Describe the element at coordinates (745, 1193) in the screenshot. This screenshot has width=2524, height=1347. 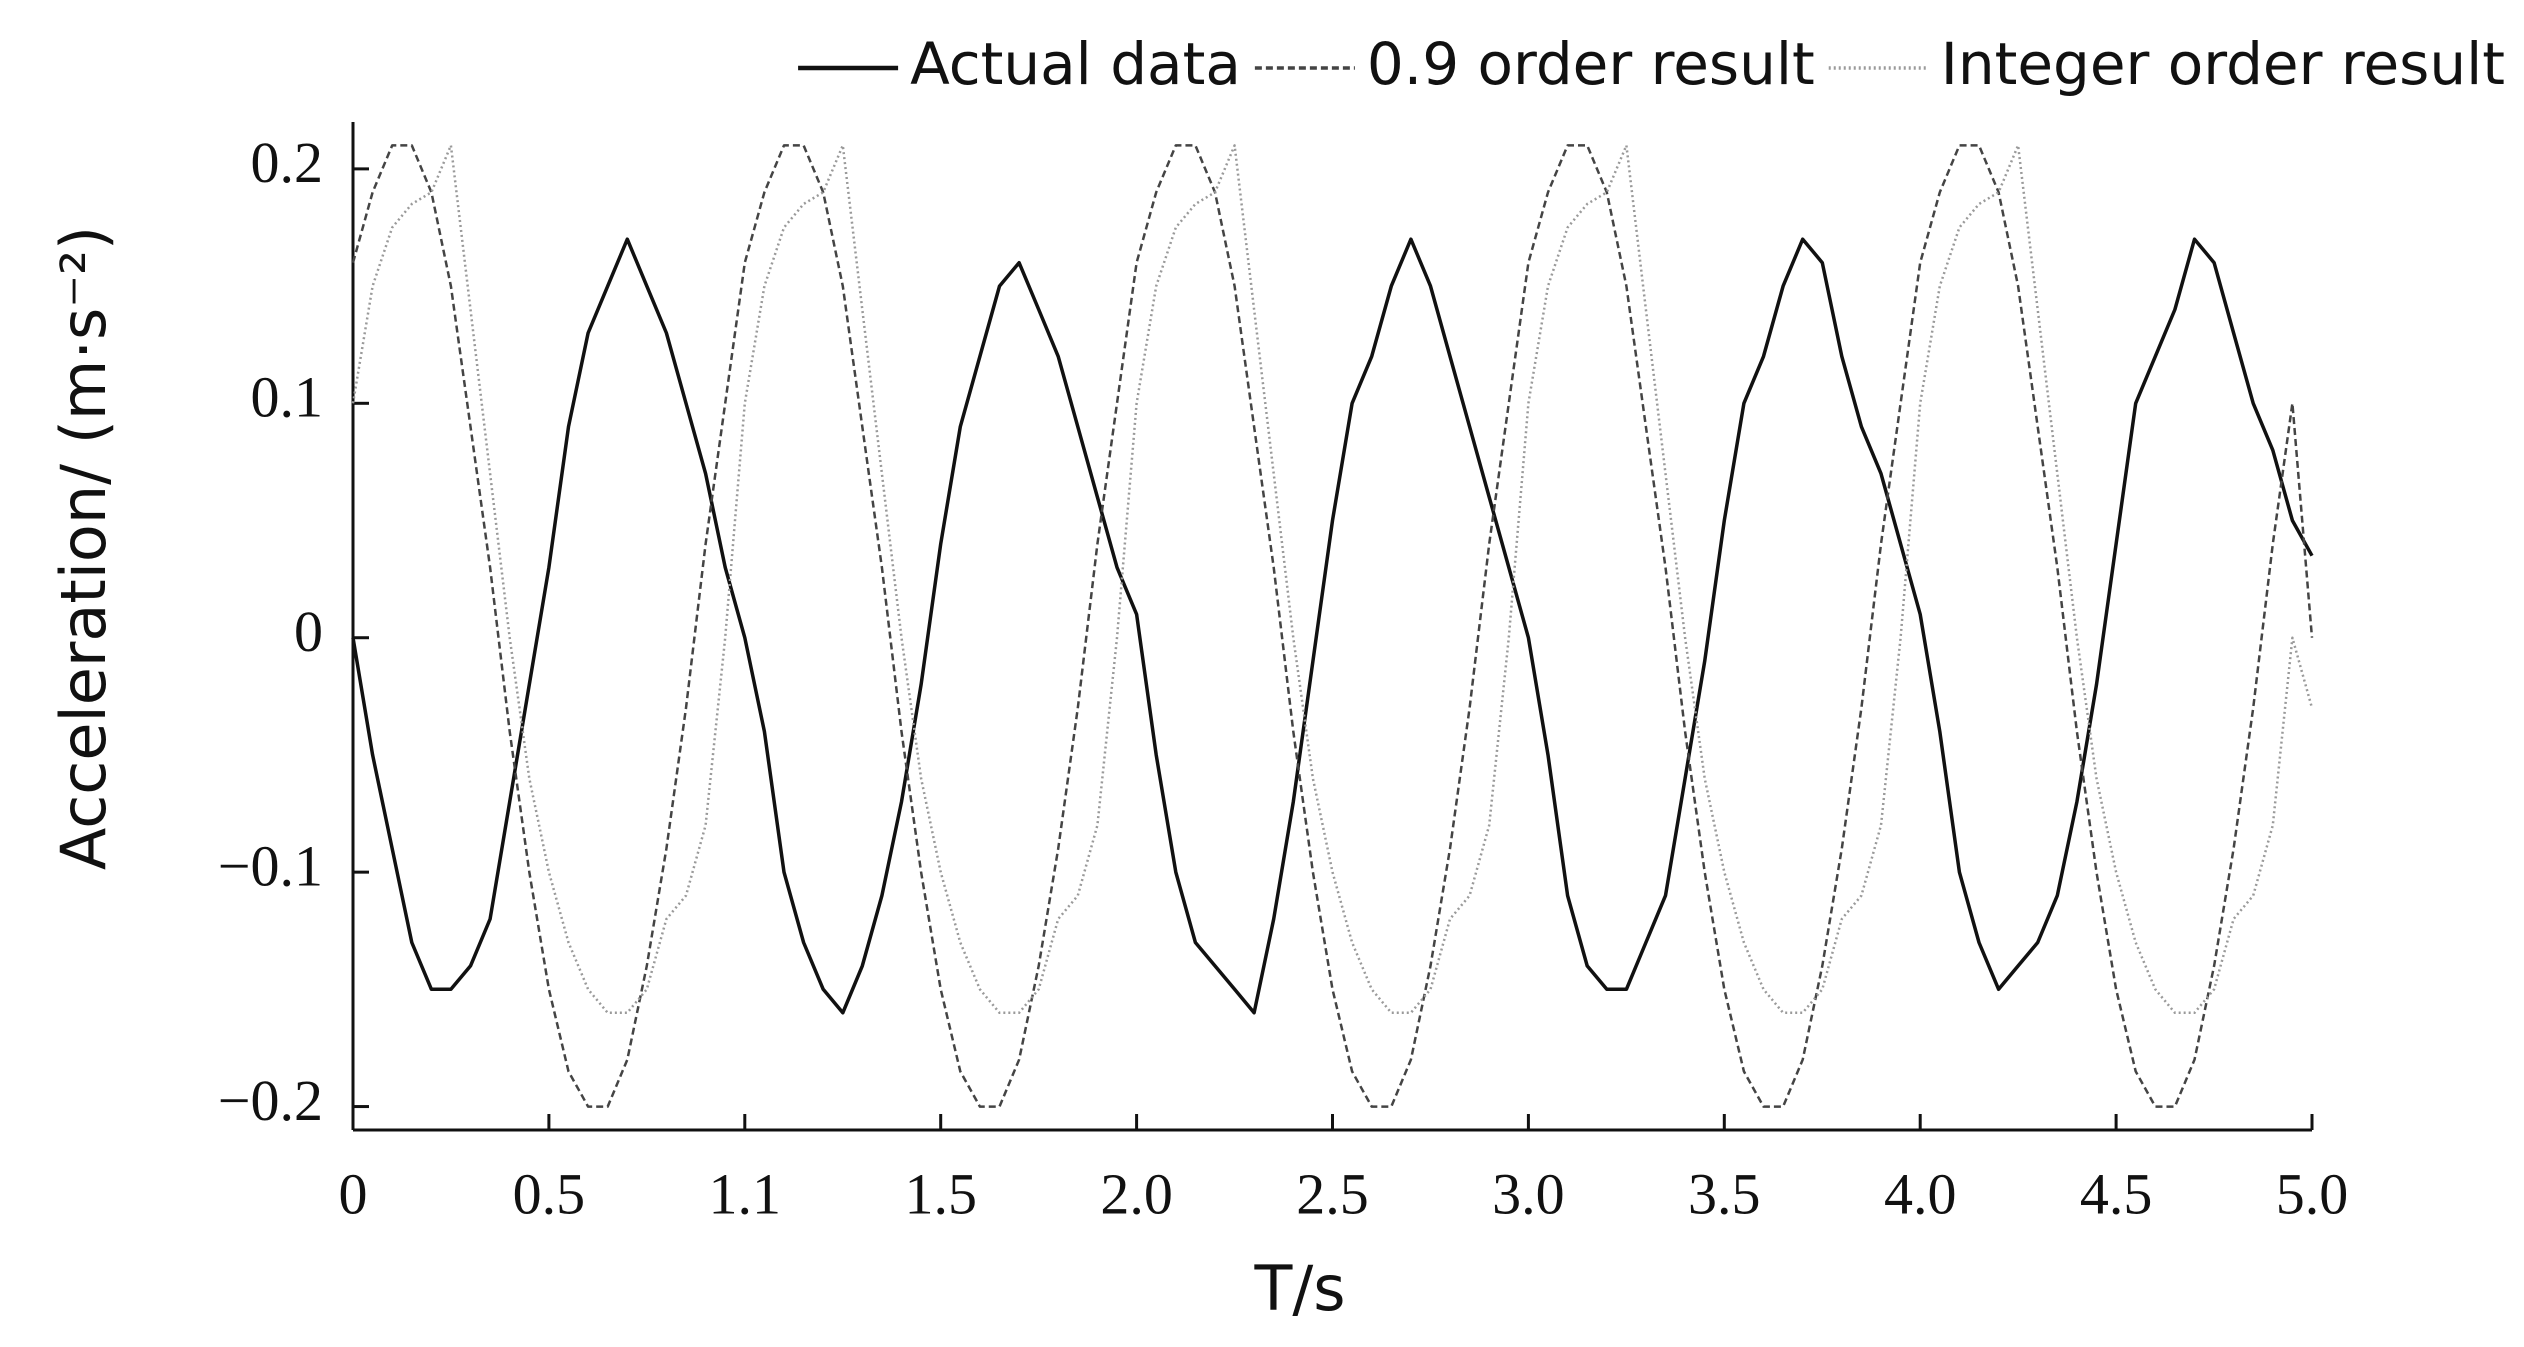
I see `x-tick-label: 1.1` at that location.